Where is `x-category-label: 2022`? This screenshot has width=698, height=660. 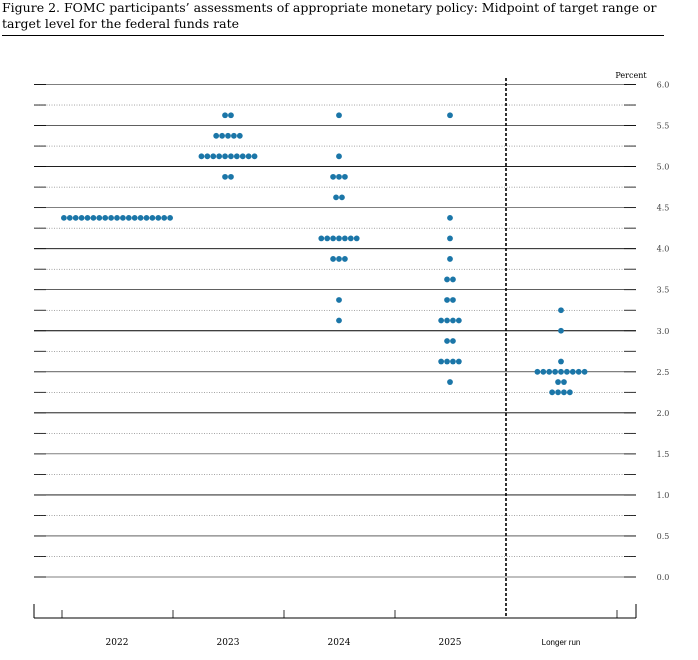
x-category-label: 2022 is located at coordinates (117, 643).